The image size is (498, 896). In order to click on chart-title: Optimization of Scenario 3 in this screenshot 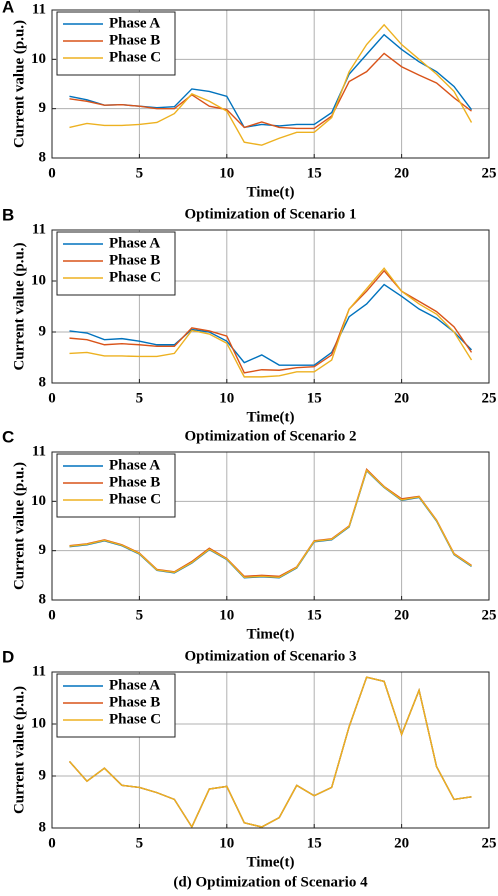, I will do `click(270, 656)`.